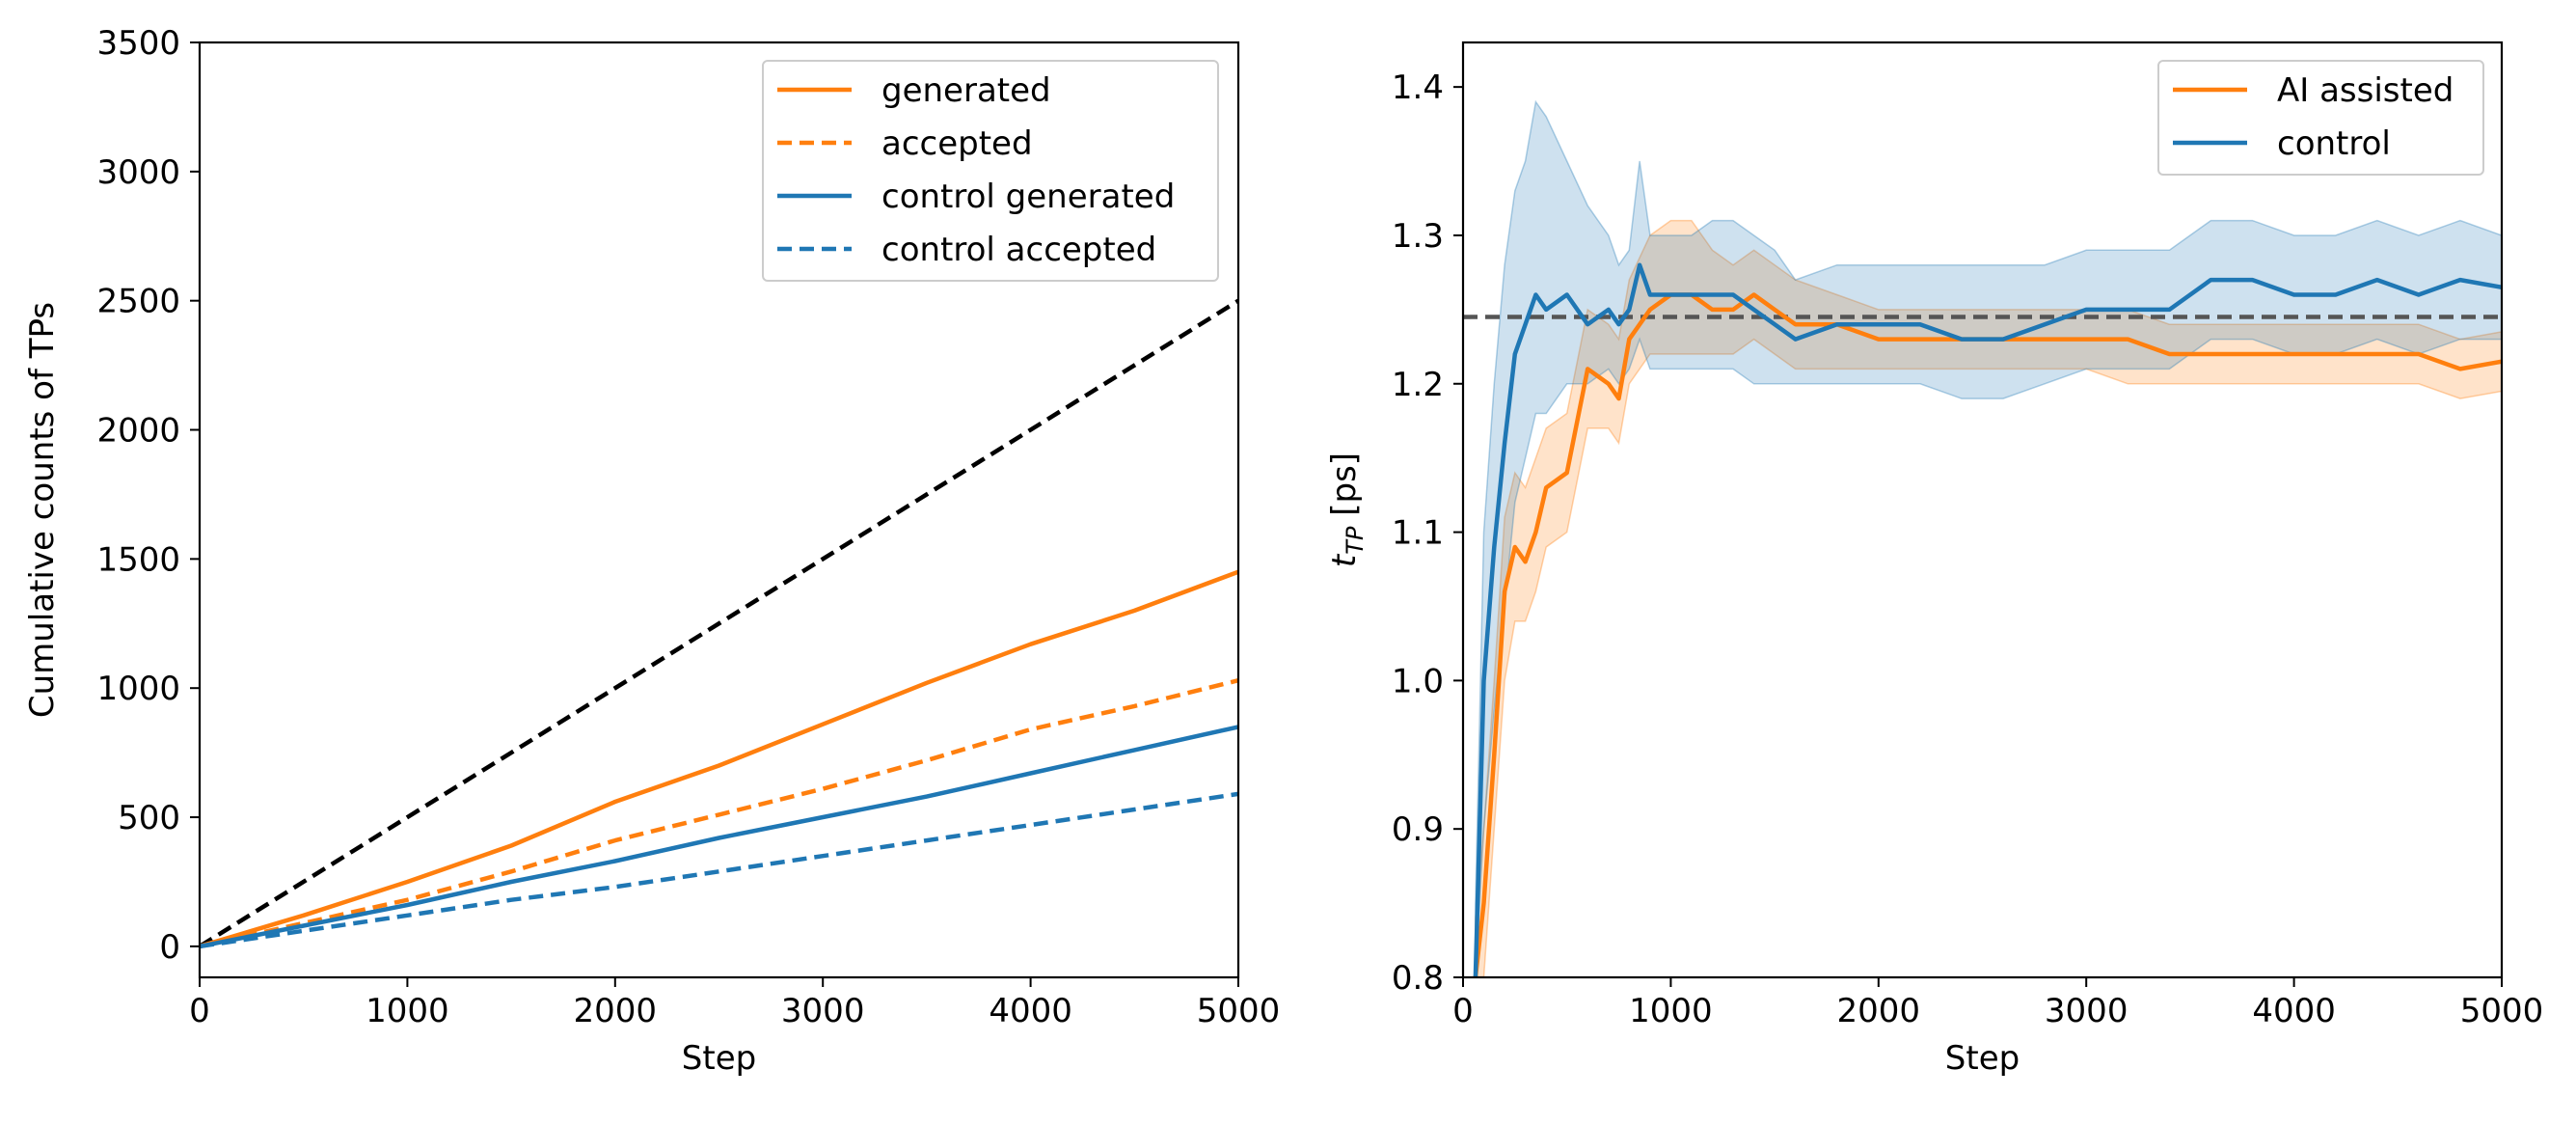 This screenshot has width=2576, height=1124. Describe the element at coordinates (1018, 250) in the screenshot. I see `legend-label-control-accepted: control accepted` at that location.